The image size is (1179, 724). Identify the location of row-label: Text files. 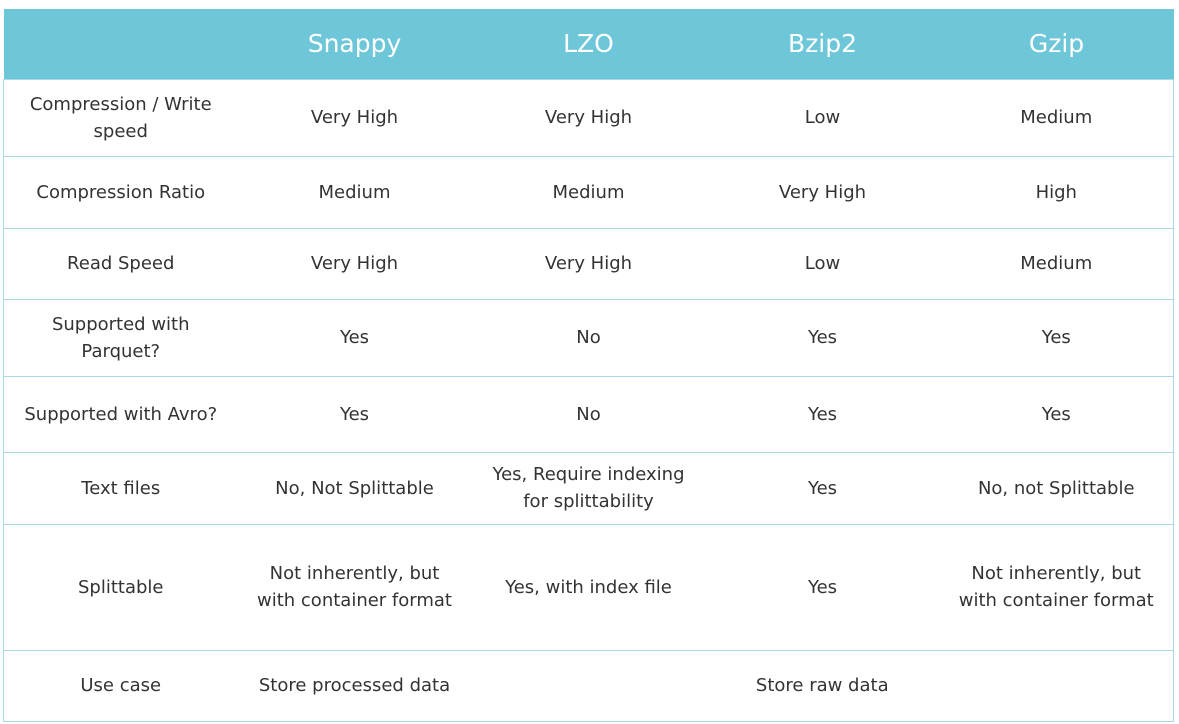
(120, 487).